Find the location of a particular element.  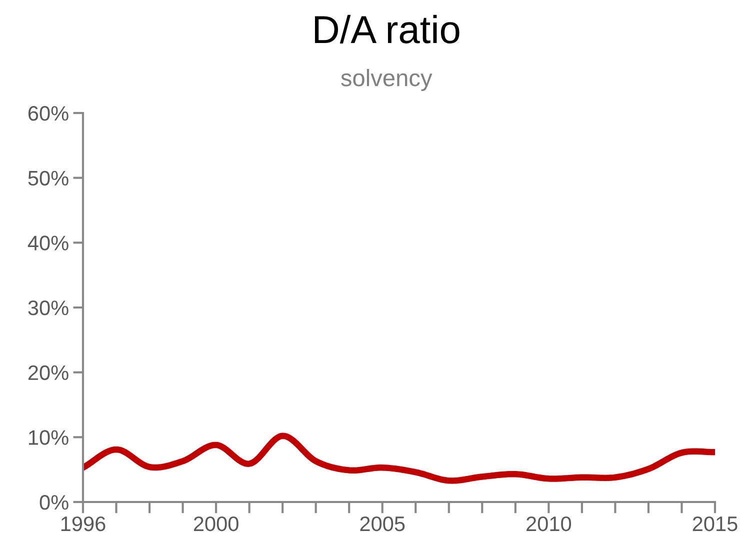

x-tick-label: 2015 is located at coordinates (715, 524).